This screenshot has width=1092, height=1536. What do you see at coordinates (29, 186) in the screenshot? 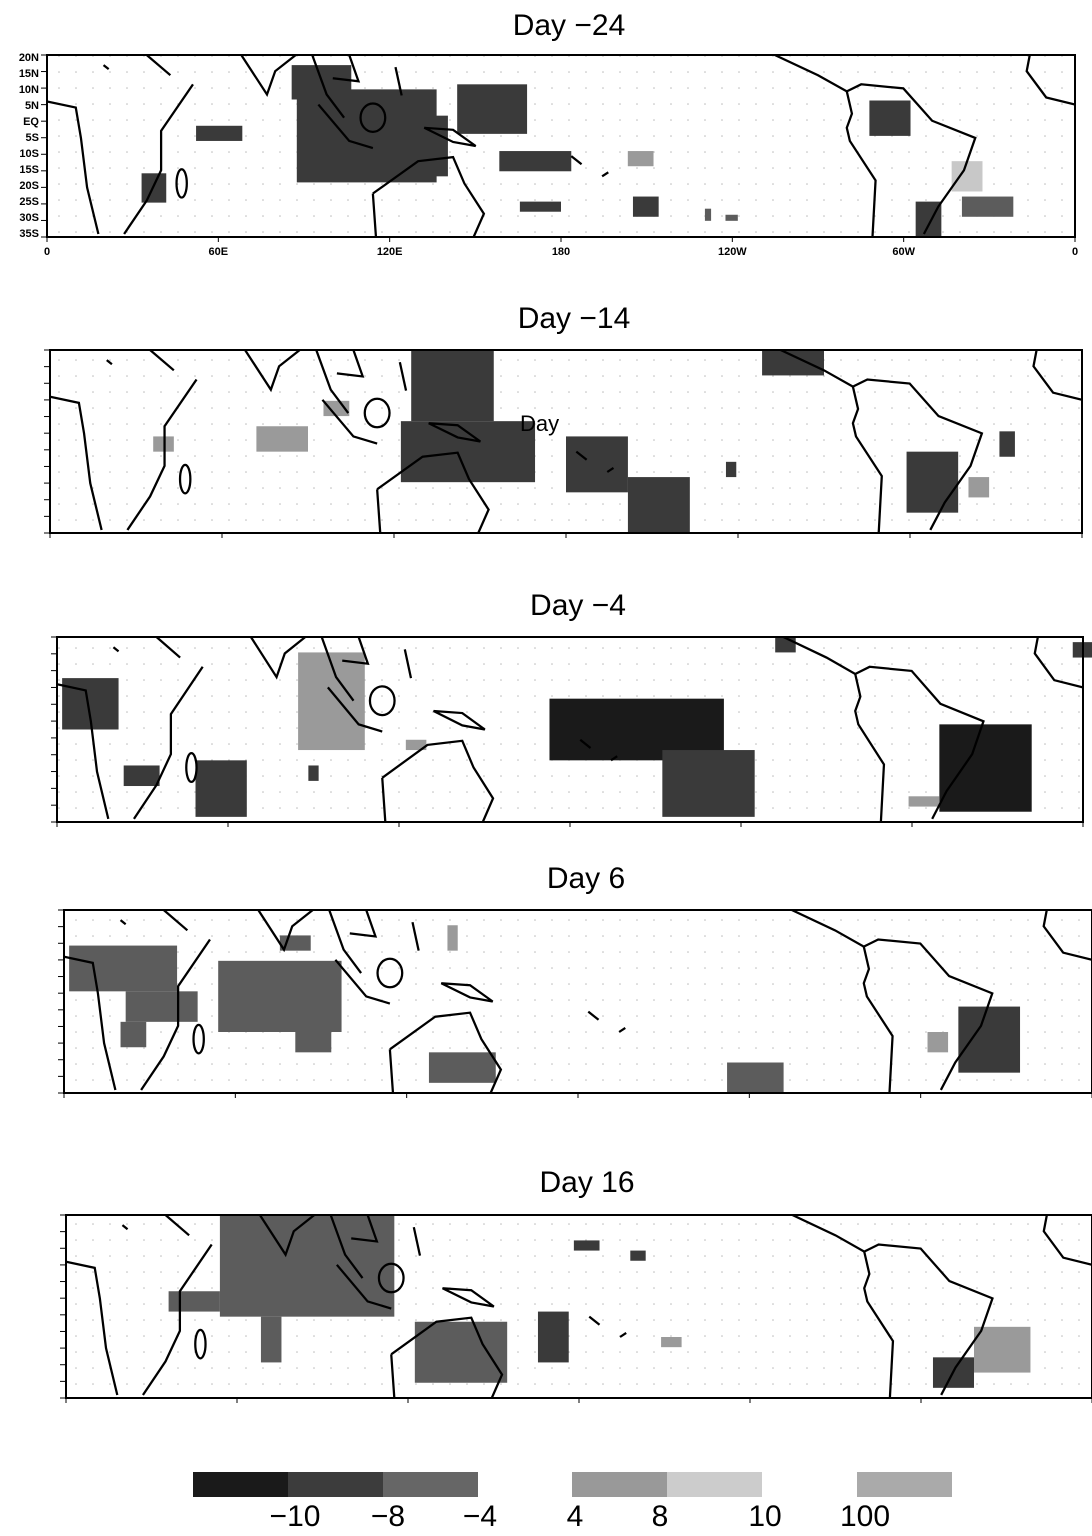
I see `lat-label: 20S` at bounding box center [29, 186].